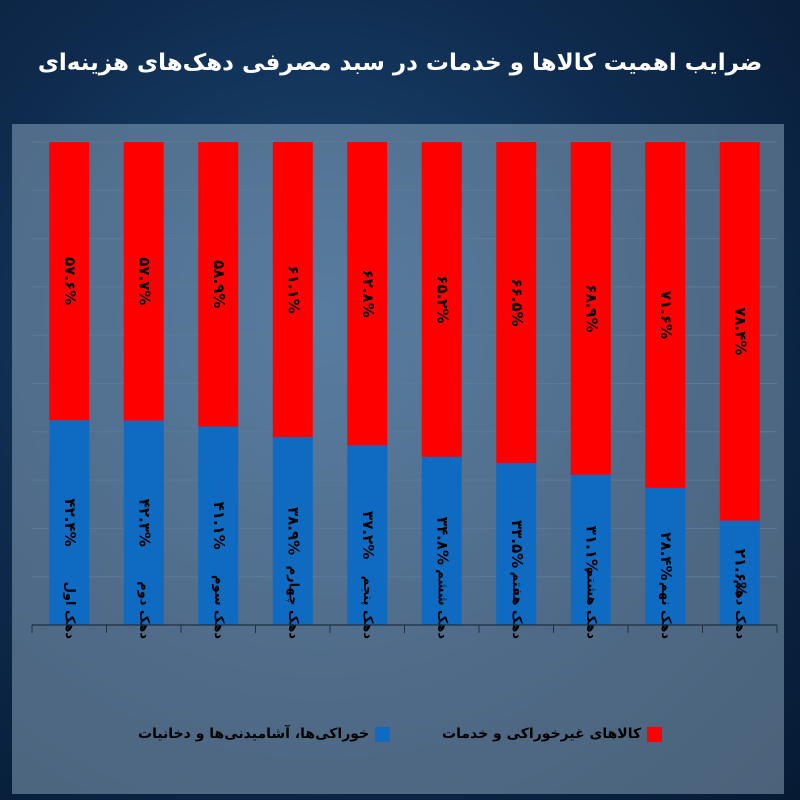 The height and width of the screenshot is (800, 800). Describe the element at coordinates (254, 734) in the screenshot. I see `legend-label-food: خوراکی‌ها، آشامیدنی‌ها و دخانیات` at that location.